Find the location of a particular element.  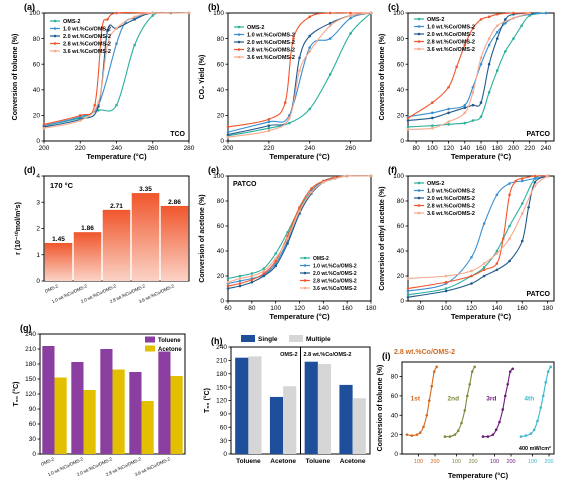

panel-b-axes-frame is located at coordinates (299, 77).